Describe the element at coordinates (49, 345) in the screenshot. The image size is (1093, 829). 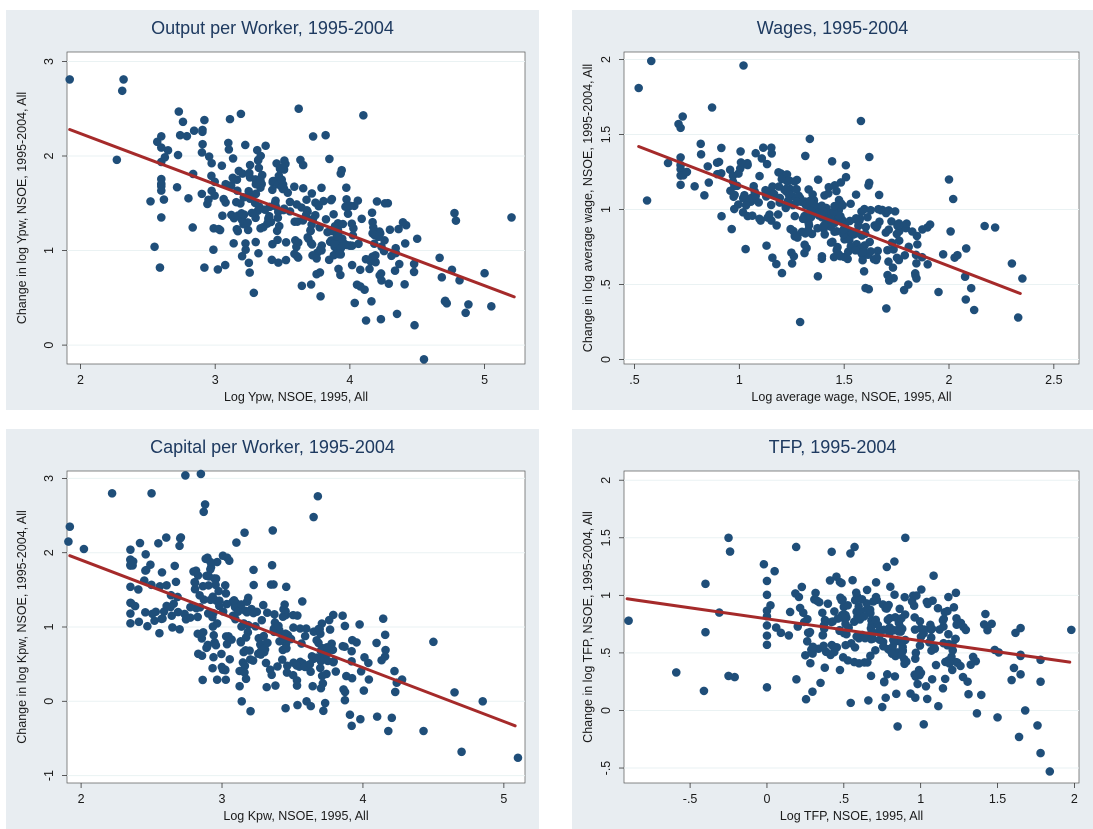
I see `y-tick-label: 0` at that location.